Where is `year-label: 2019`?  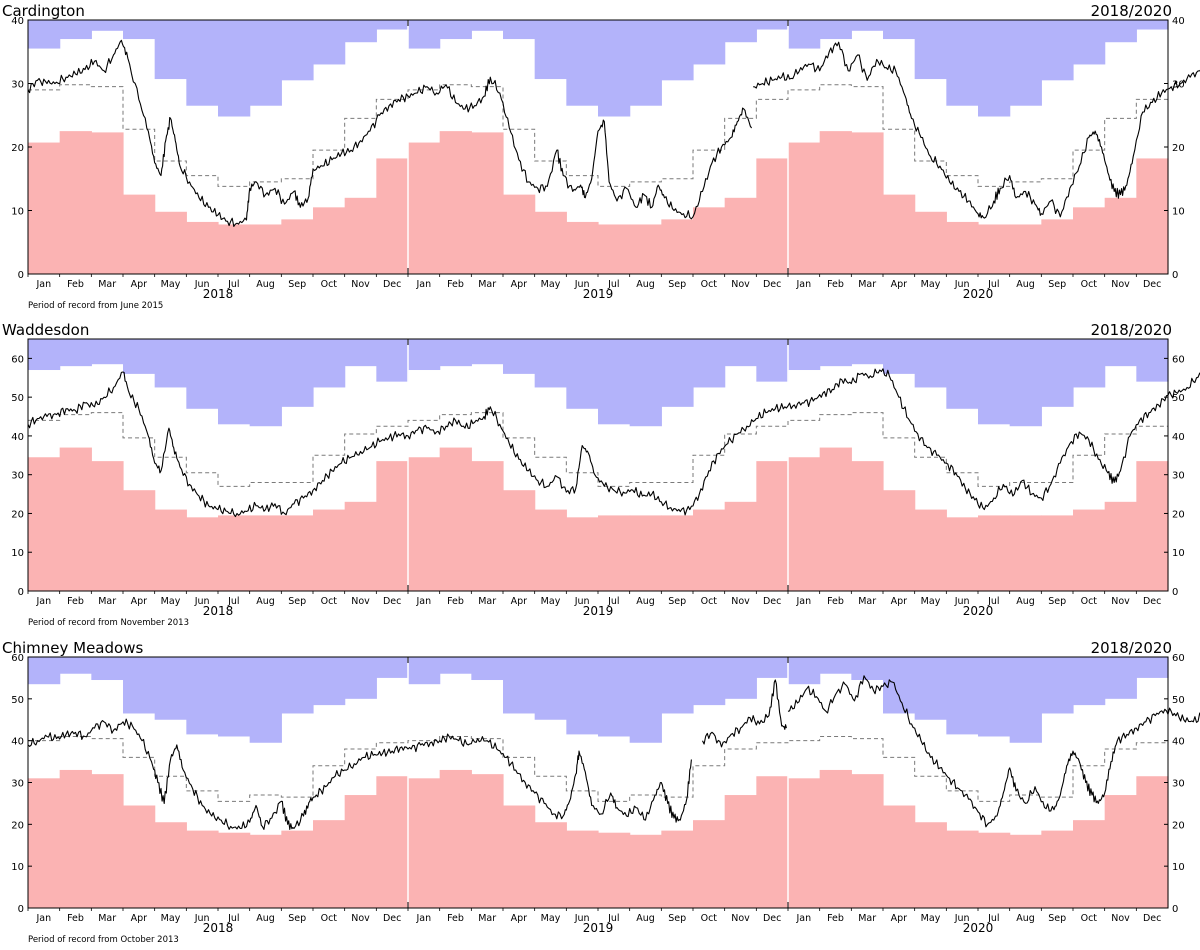 year-label: 2019 is located at coordinates (598, 294).